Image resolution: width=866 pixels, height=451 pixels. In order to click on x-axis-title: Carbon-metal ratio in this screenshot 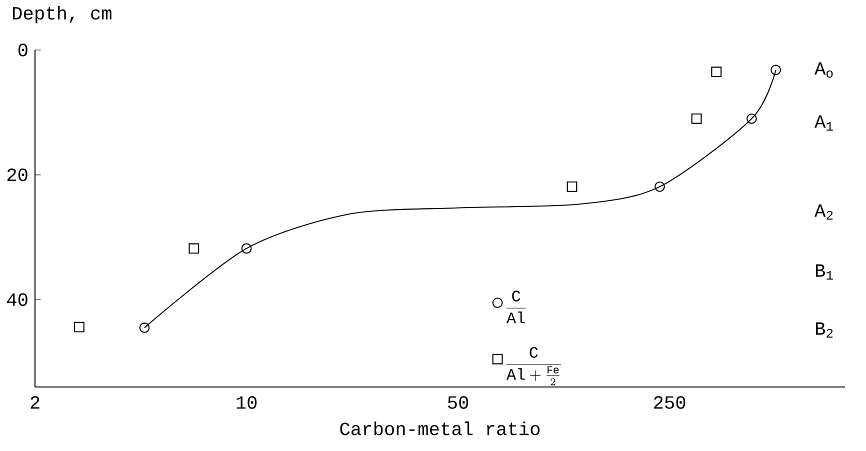, I will do `click(440, 429)`.